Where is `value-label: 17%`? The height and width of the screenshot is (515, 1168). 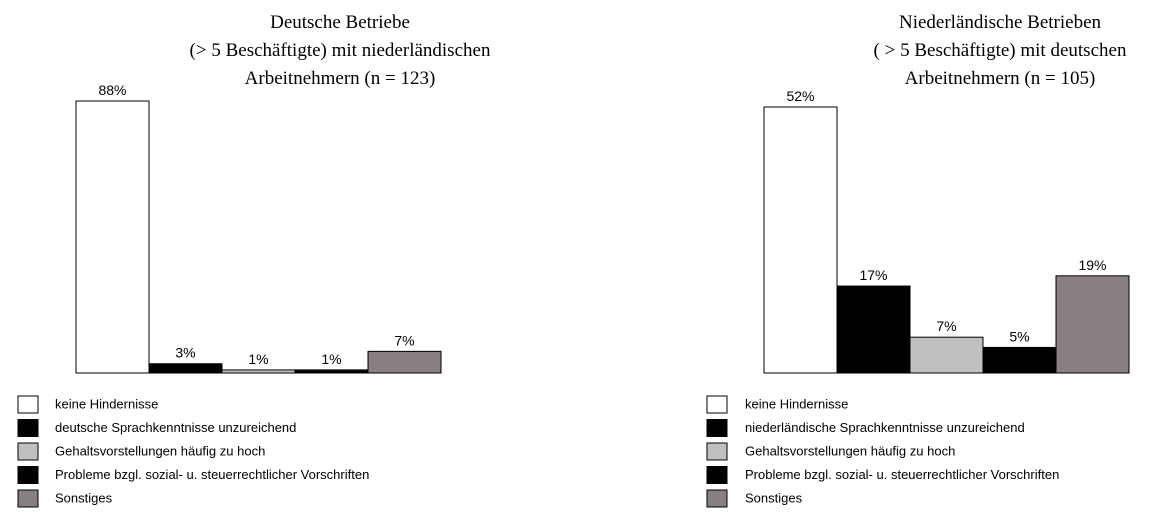 value-label: 17% is located at coordinates (873, 275).